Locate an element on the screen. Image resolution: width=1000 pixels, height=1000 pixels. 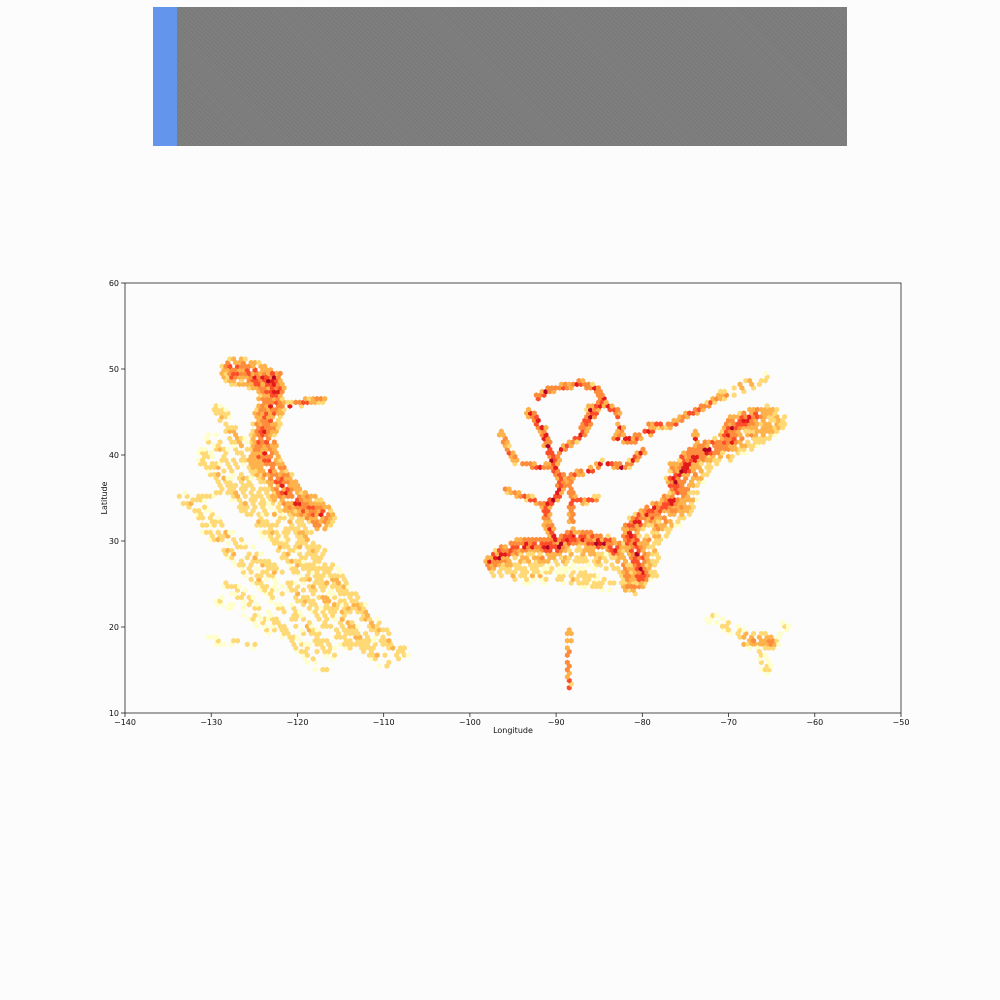
y-axis-ticks: 10 20 30 40 50 60 is located at coordinates (117, 498).